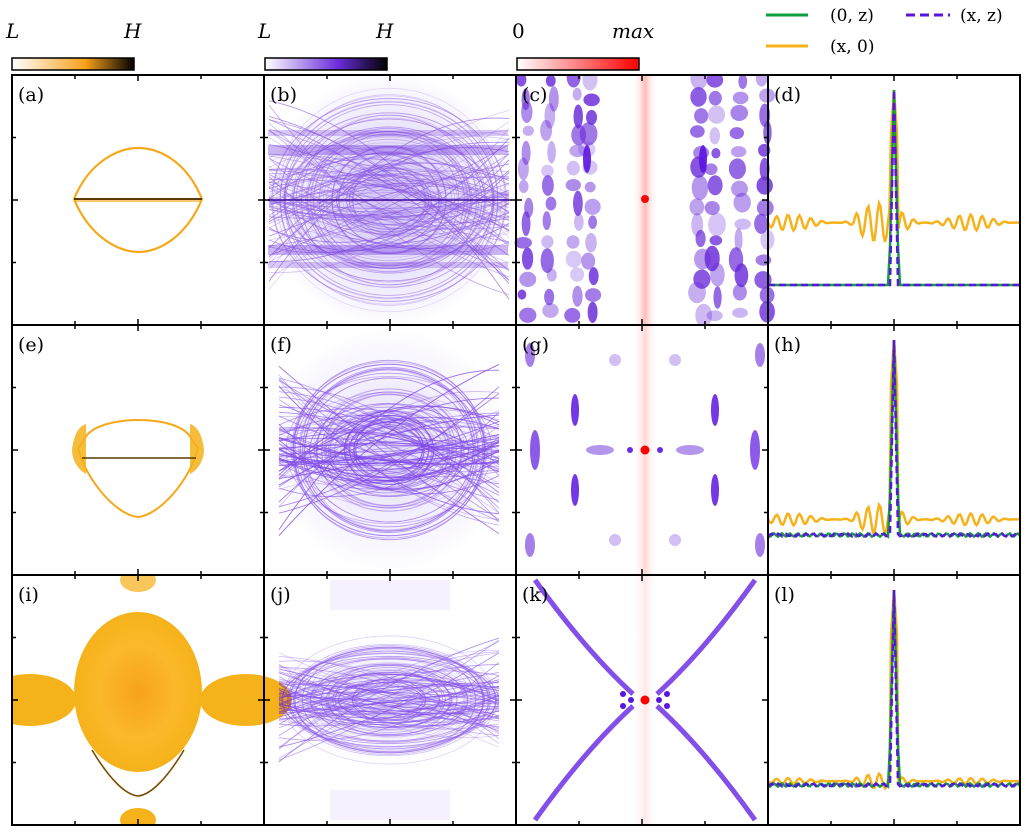 Image resolution: width=1032 pixels, height=835 pixels. What do you see at coordinates (283, 95) in the screenshot?
I see `panel-label-b: (b)` at bounding box center [283, 95].